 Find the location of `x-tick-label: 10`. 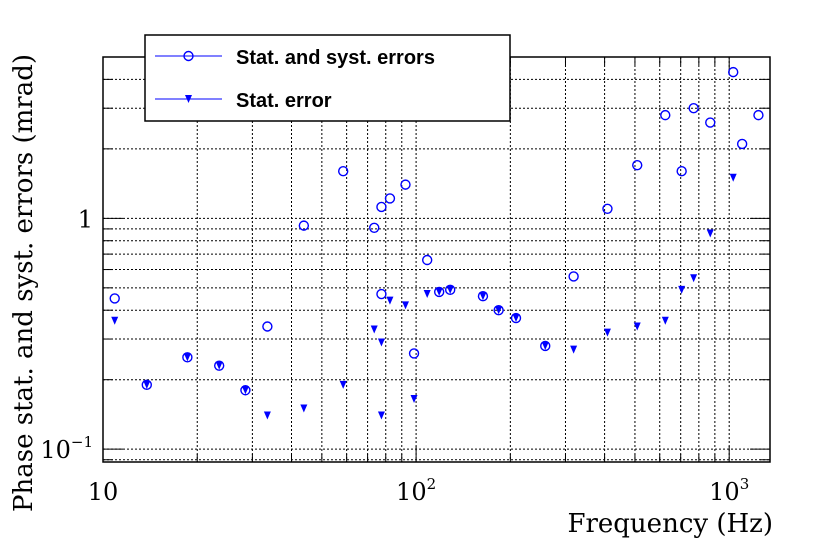

x-tick-label: 10 is located at coordinates (103, 492).